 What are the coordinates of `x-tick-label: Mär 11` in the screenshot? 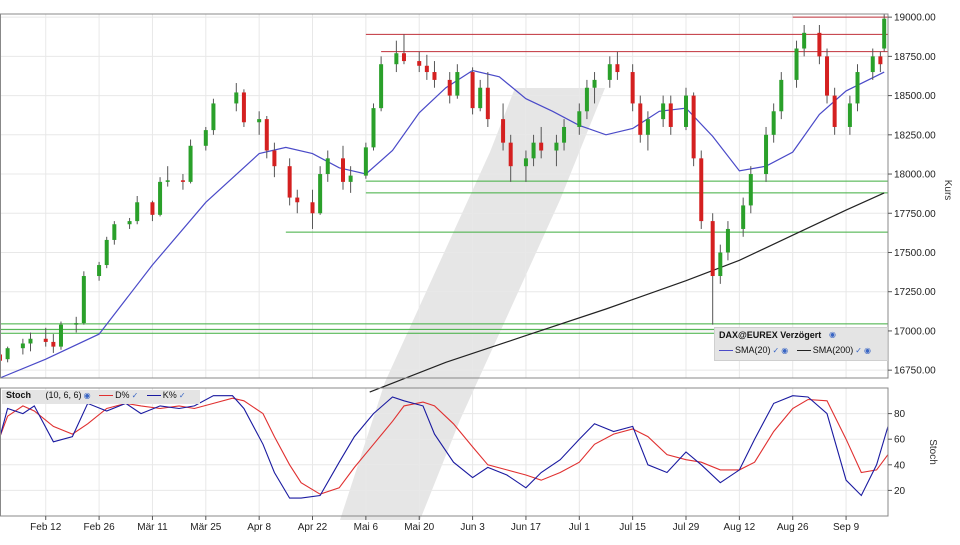 It's located at (152, 527).